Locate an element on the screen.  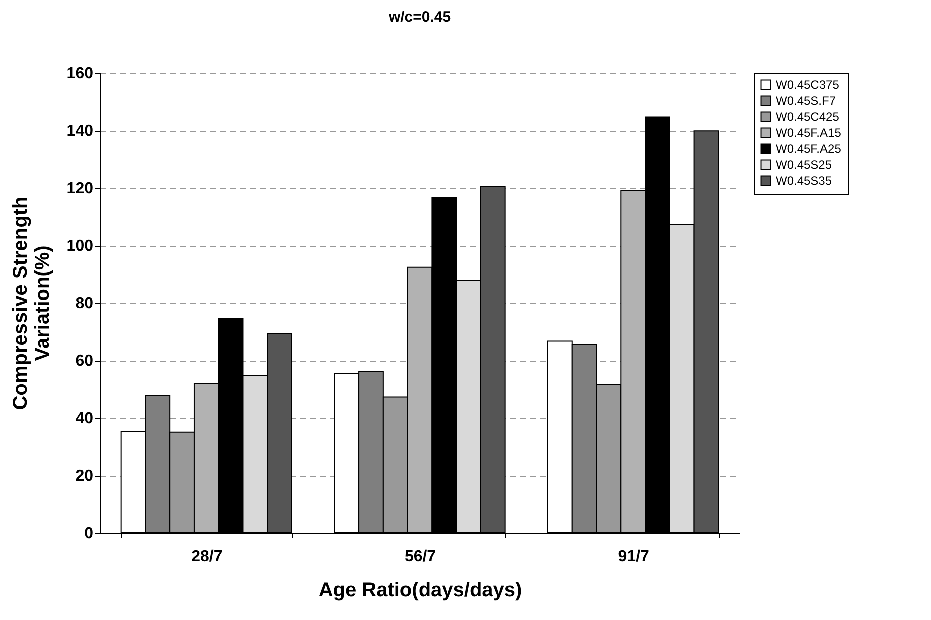
x-tick-label: 91/7 is located at coordinates (634, 557).